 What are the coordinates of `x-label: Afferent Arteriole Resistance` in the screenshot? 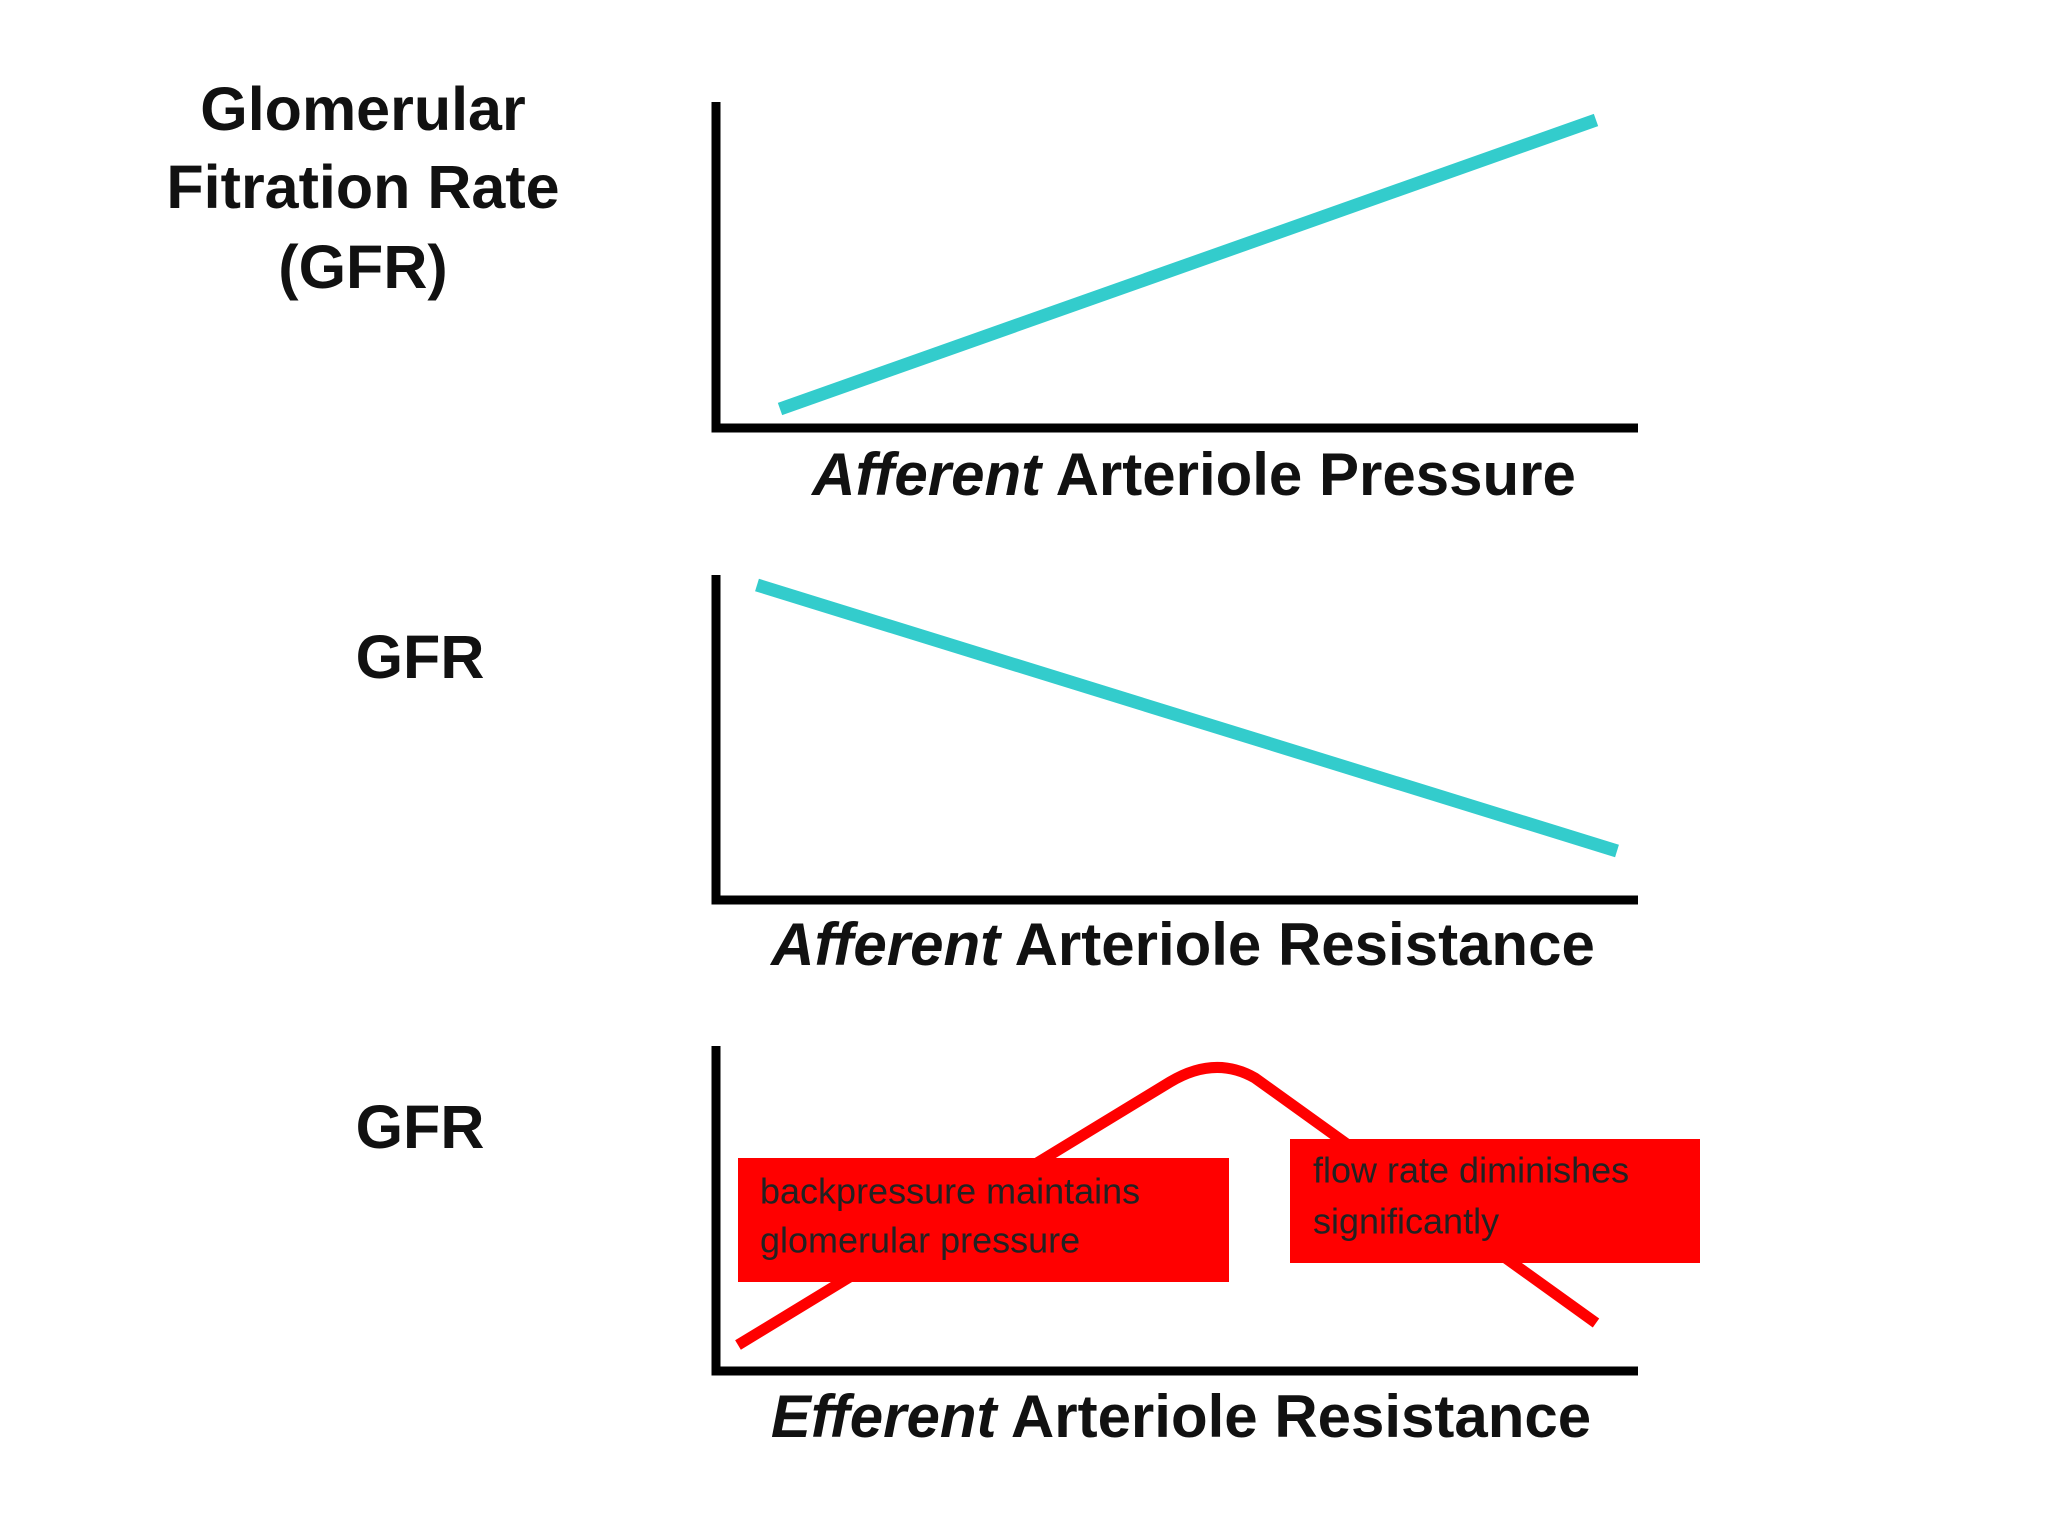 It's located at (1182, 944).